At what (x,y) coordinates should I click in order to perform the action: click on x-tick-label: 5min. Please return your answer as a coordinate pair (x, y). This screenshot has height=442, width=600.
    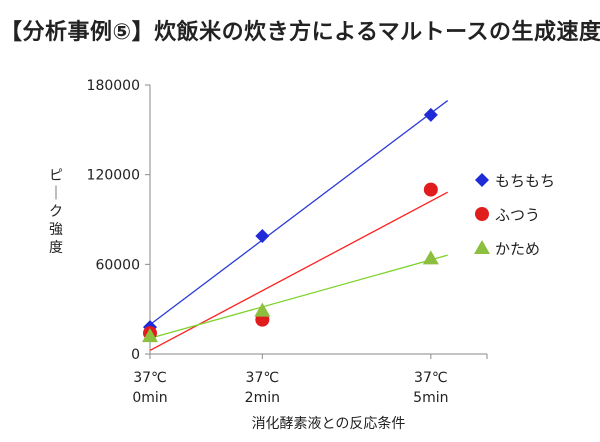
    Looking at the image, I should click on (430, 398).